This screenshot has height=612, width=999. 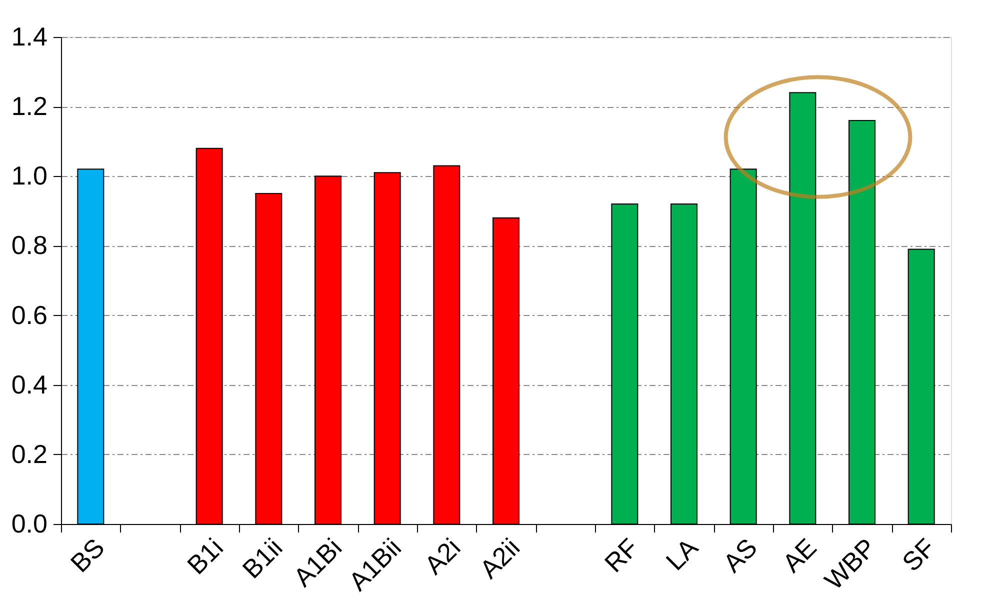 What do you see at coordinates (262, 558) in the screenshot?
I see `x-tick-label: B1ii` at bounding box center [262, 558].